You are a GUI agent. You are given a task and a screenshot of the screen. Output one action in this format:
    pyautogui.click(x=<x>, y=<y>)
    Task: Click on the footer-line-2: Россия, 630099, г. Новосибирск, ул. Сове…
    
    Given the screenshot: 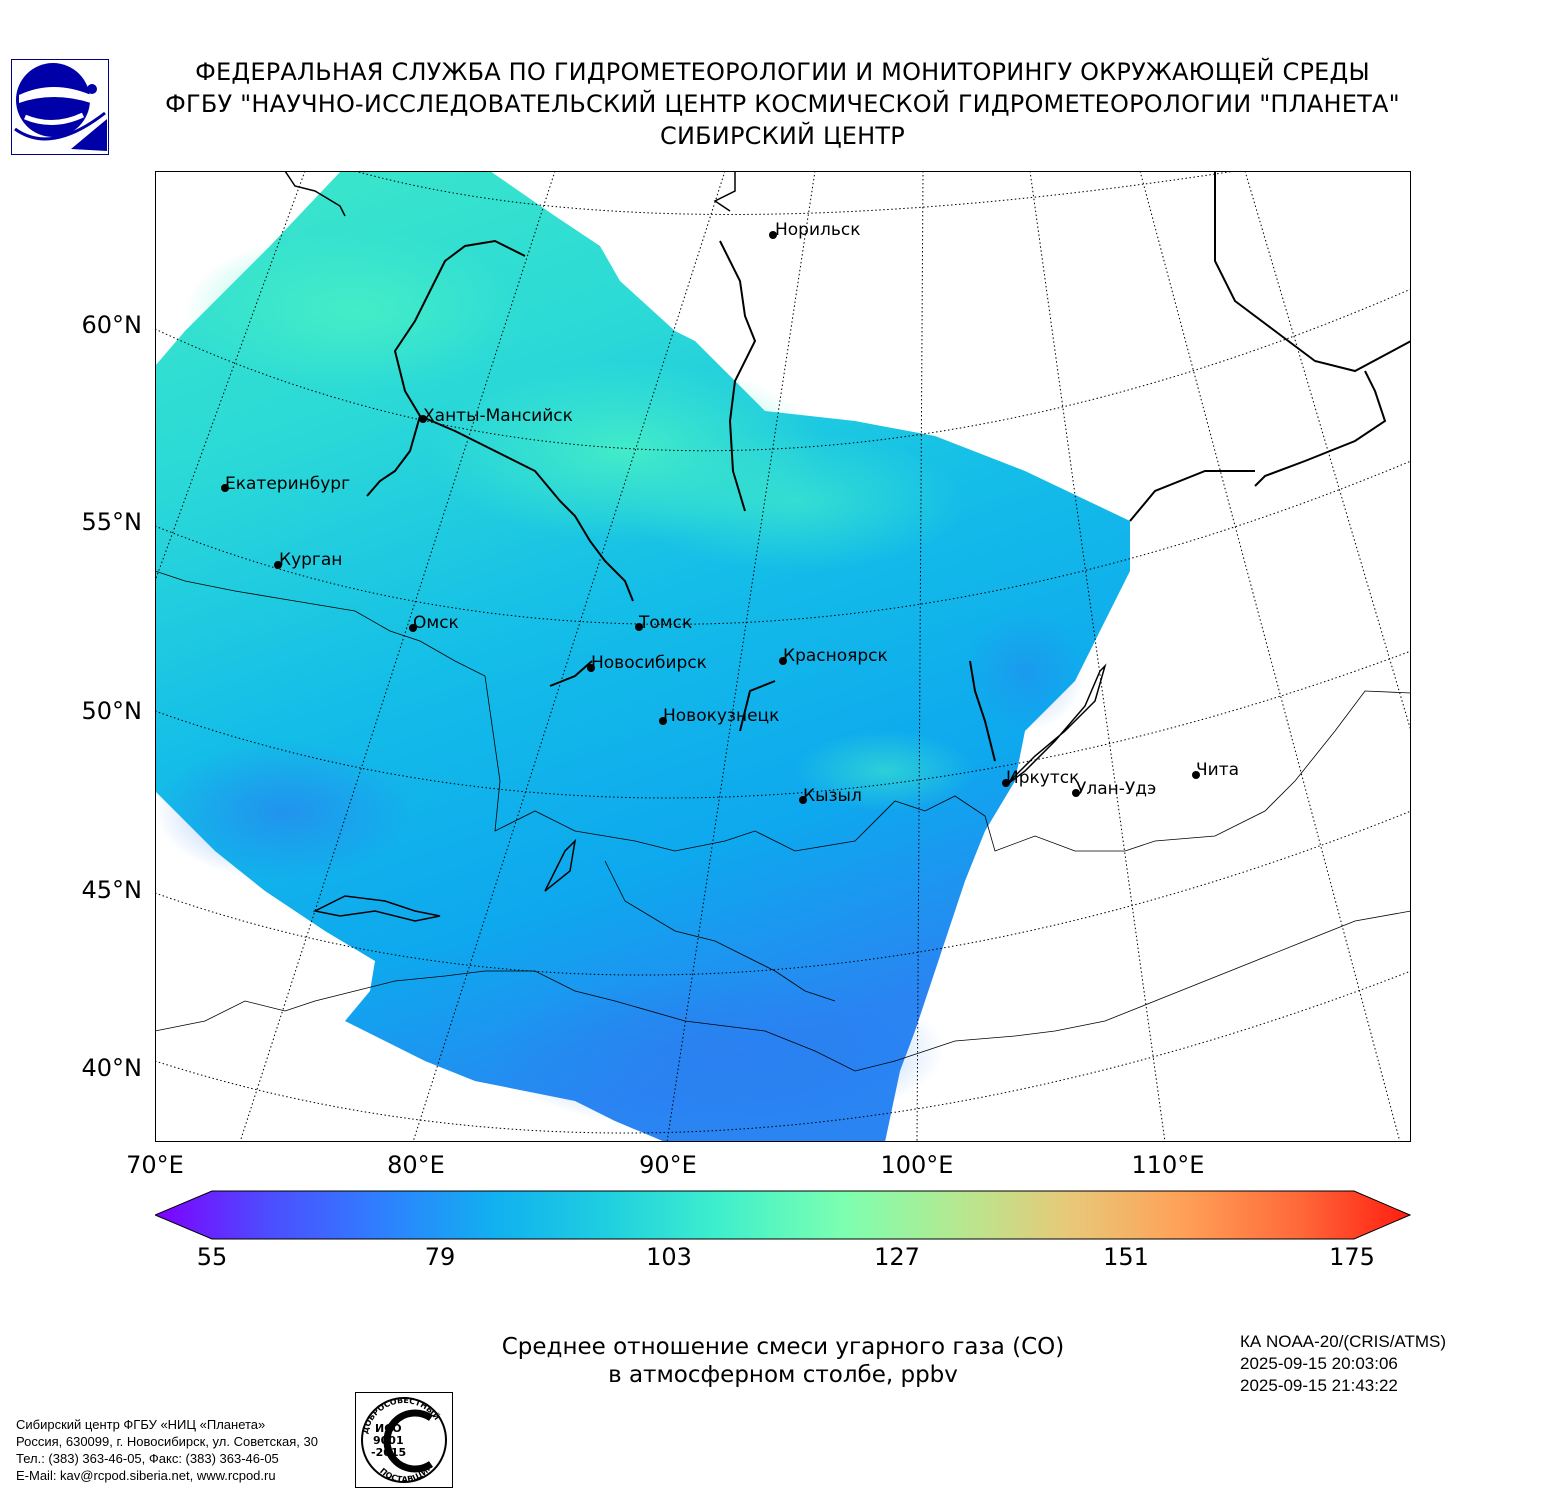 What is the action you would take?
    pyautogui.click(x=167, y=1441)
    